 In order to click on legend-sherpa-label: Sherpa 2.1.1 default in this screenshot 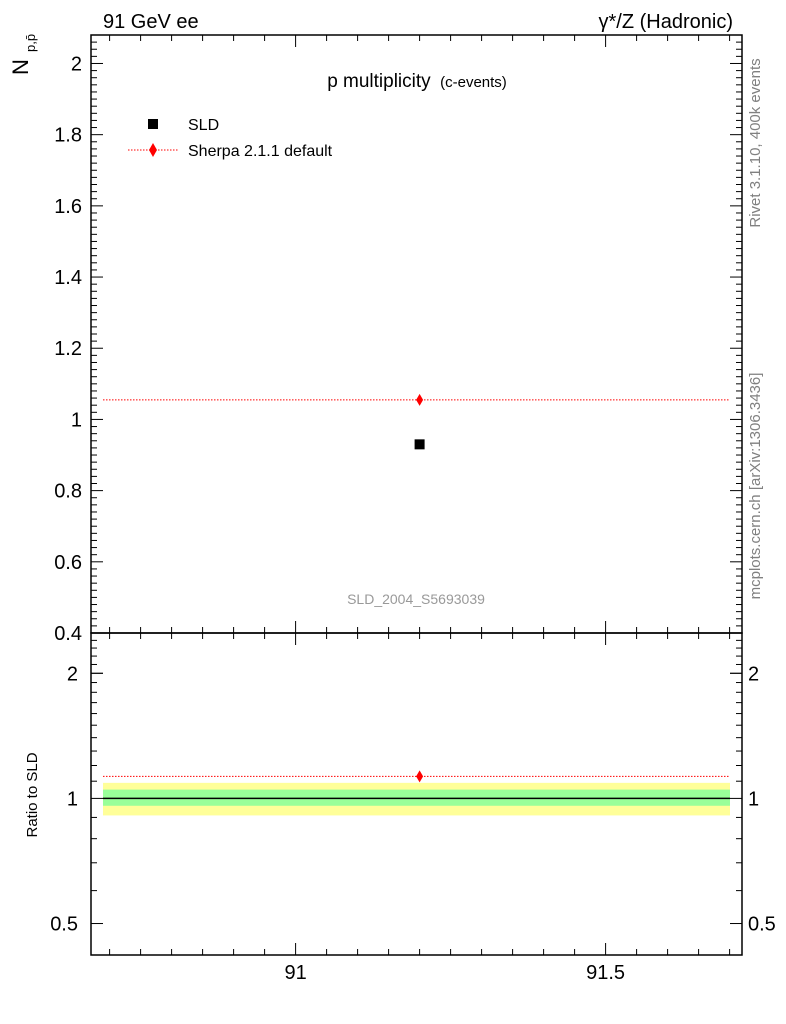, I will do `click(260, 151)`.